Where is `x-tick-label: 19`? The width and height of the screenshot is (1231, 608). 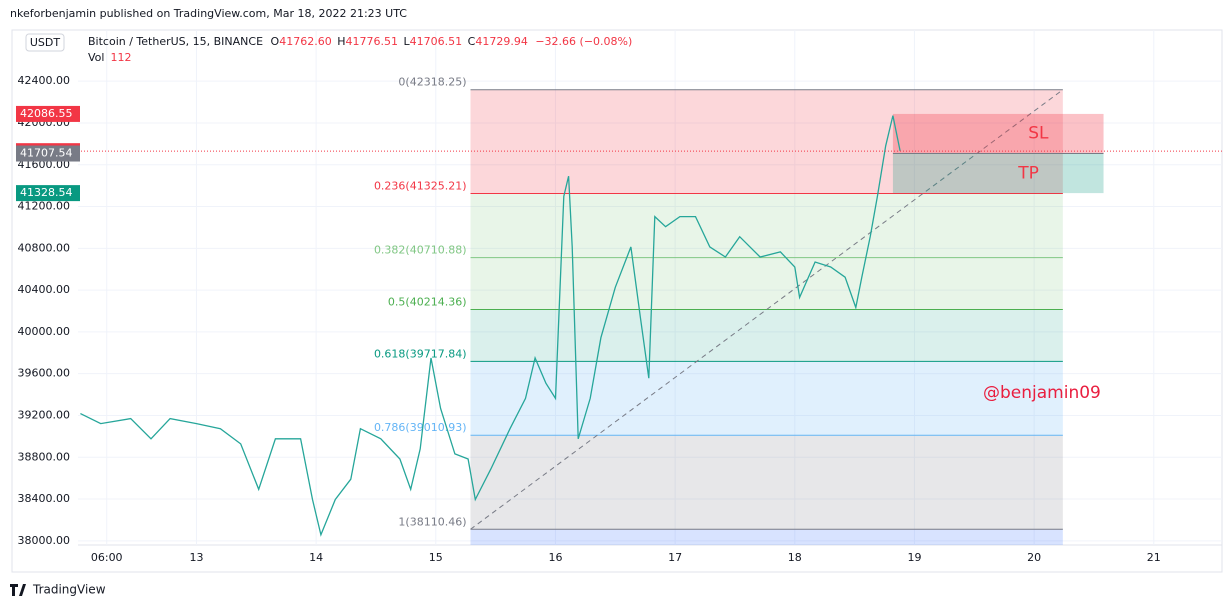
x-tick-label: 19 is located at coordinates (914, 557).